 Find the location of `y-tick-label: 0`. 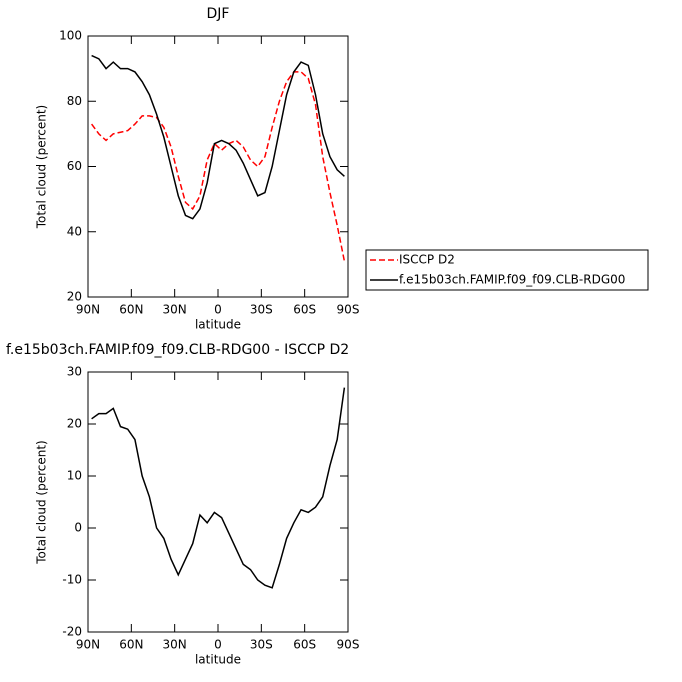

y-tick-label: 0 is located at coordinates (78, 528).